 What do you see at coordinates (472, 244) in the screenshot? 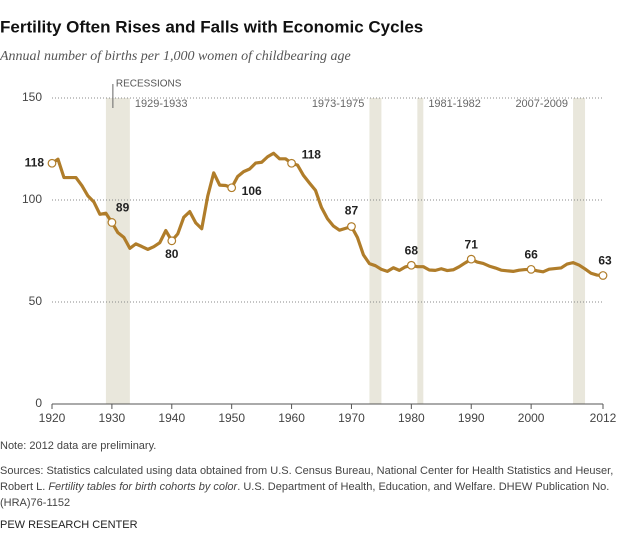
I see `value-label: 71` at bounding box center [472, 244].